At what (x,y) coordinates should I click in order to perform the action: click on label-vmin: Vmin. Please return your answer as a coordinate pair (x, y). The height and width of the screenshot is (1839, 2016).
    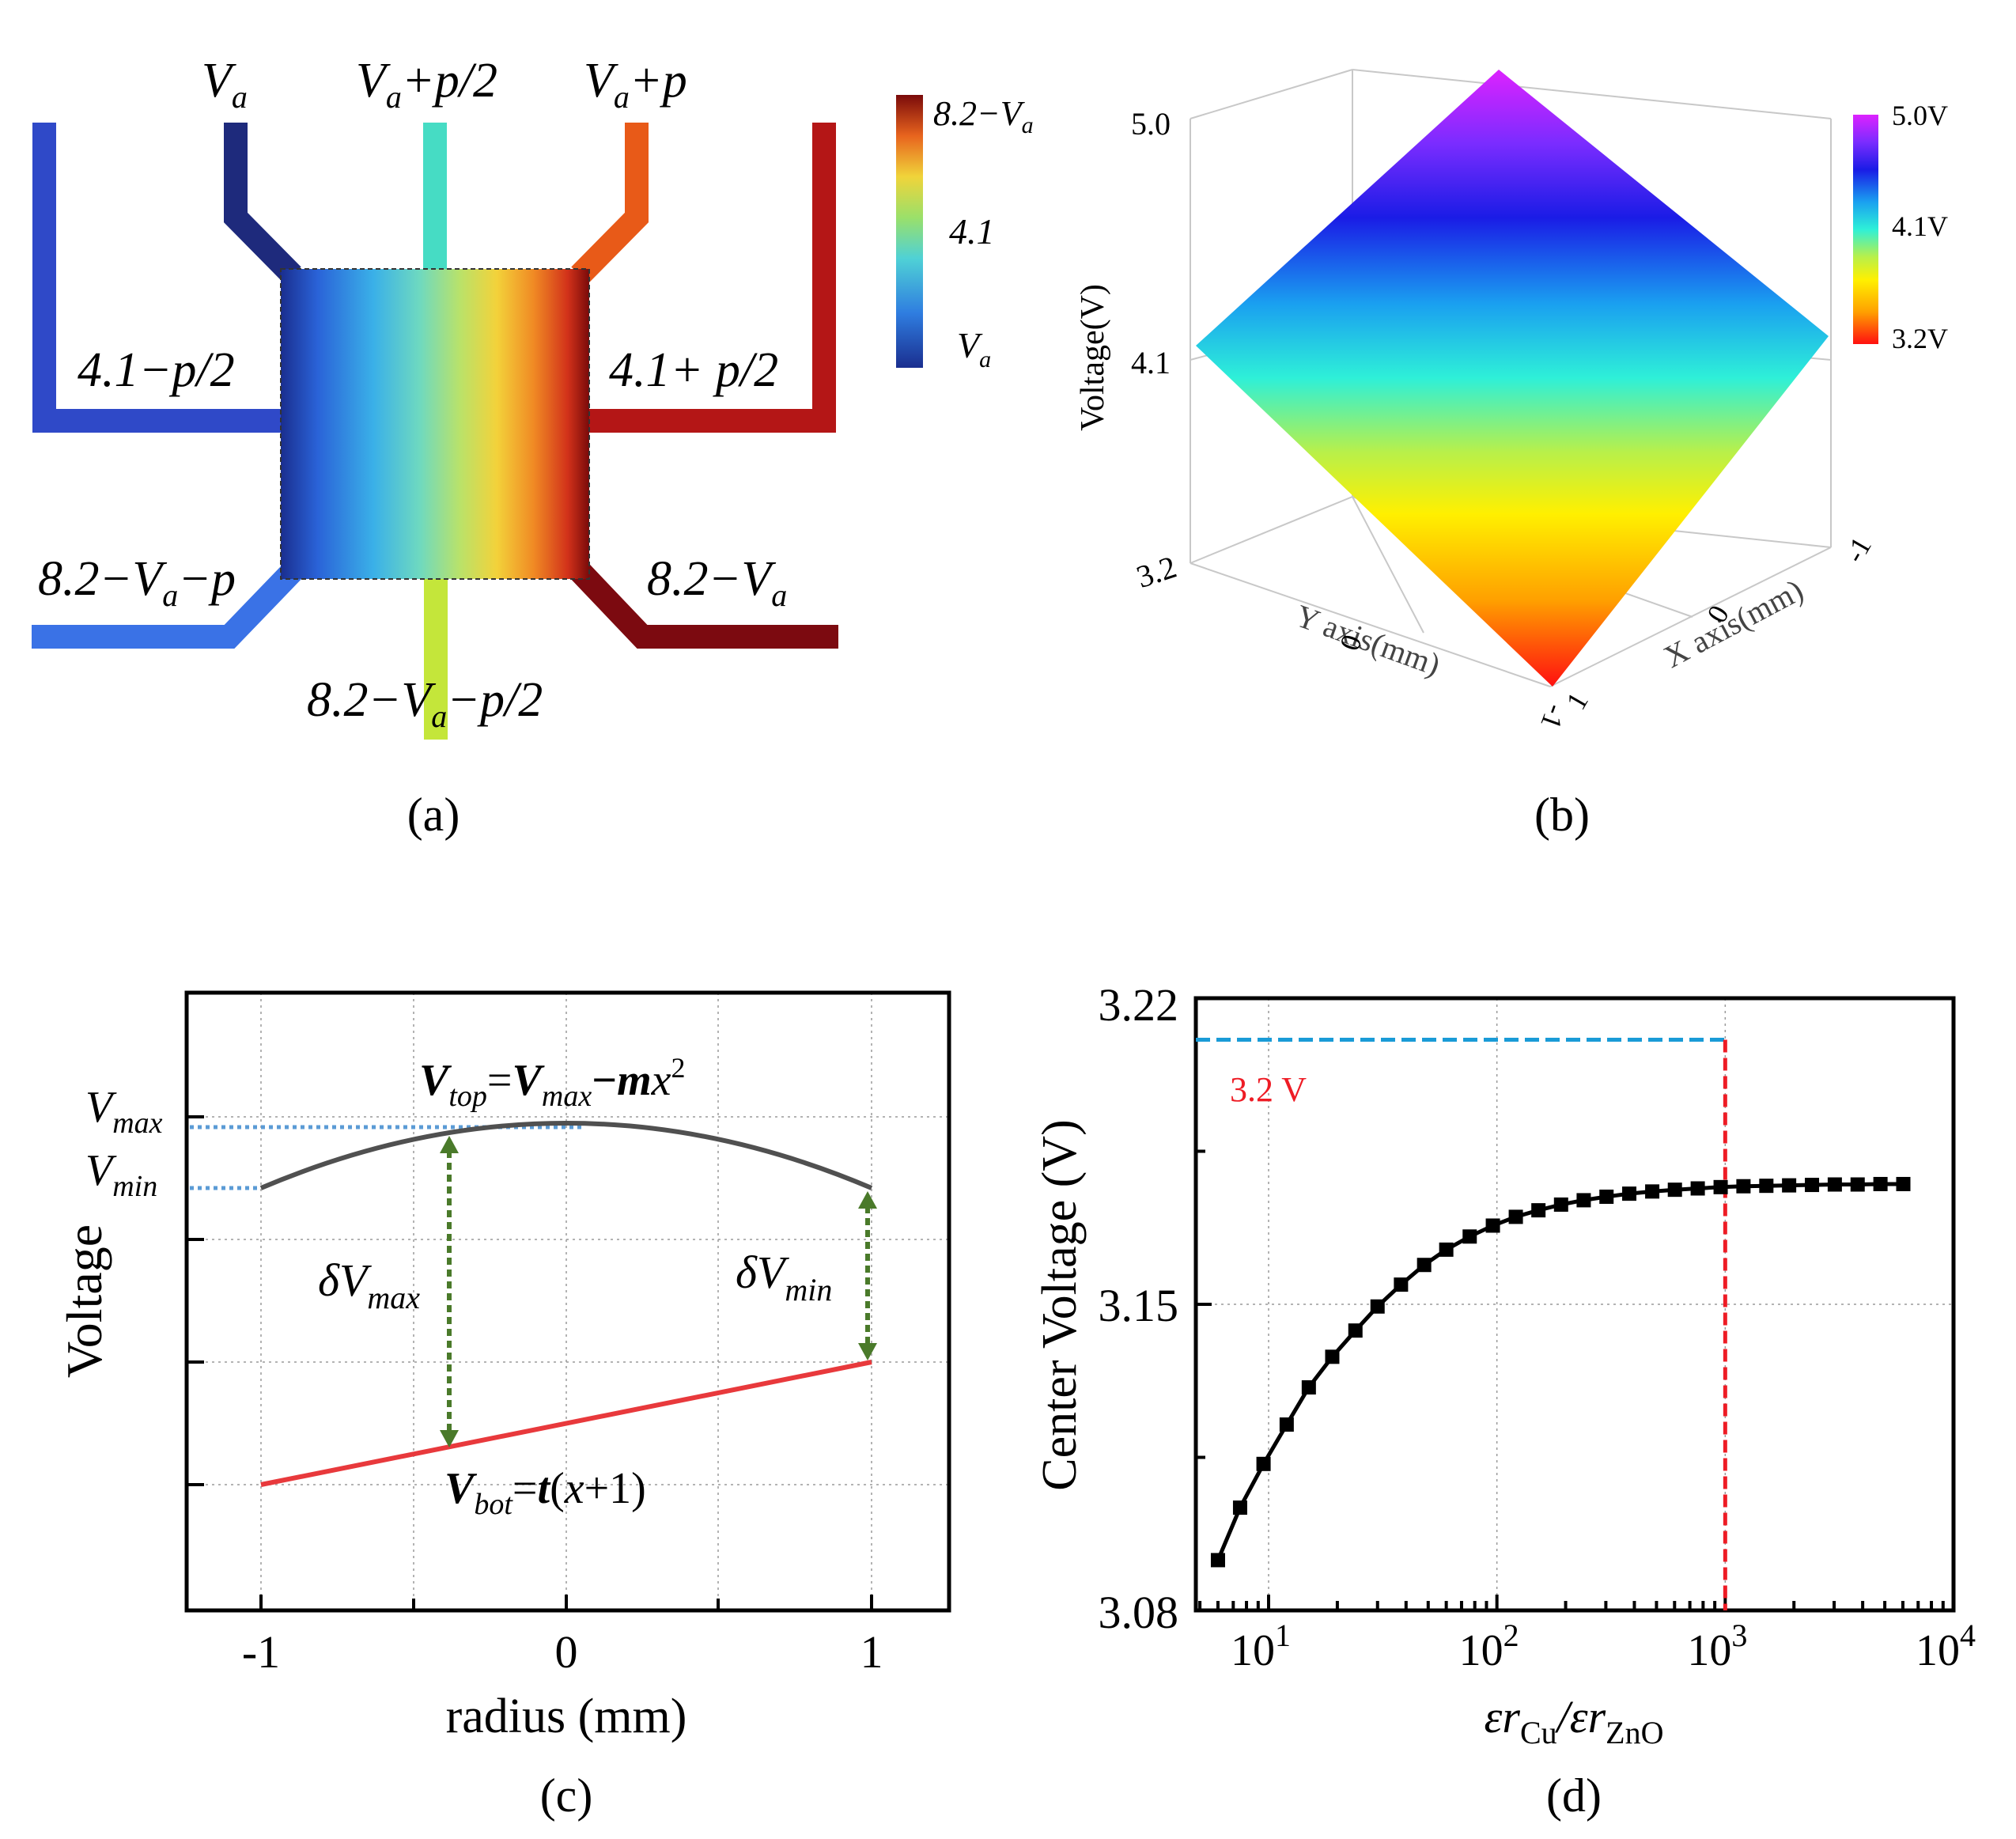
    Looking at the image, I should click on (121, 1174).